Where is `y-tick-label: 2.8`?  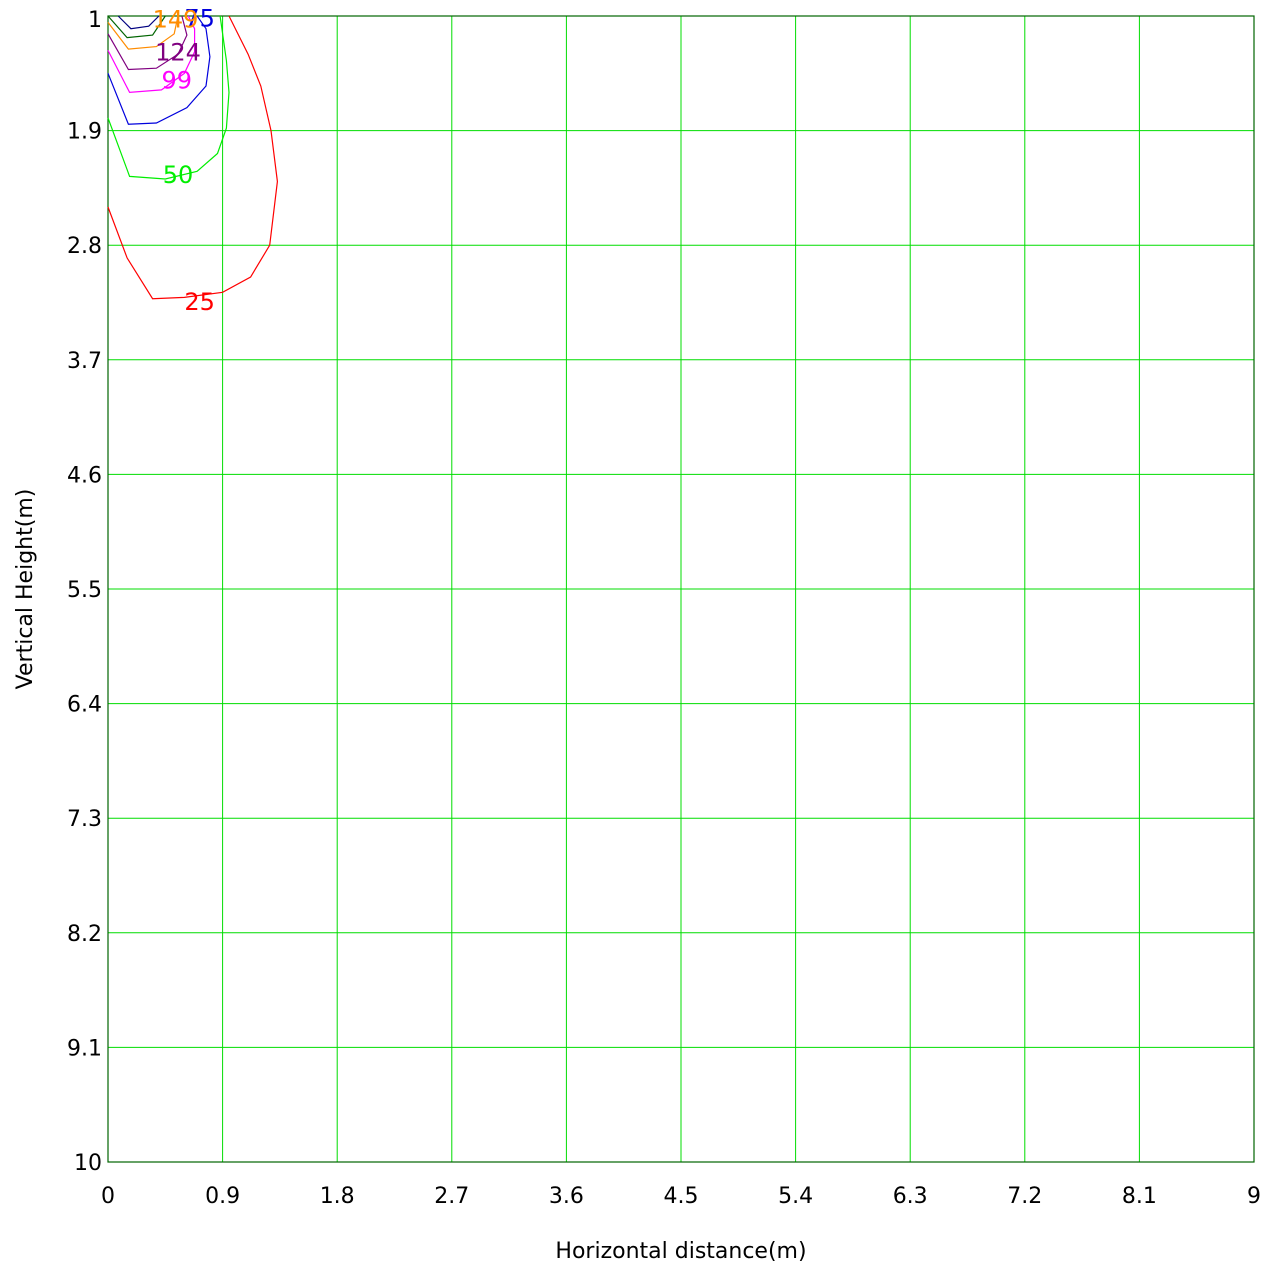 y-tick-label: 2.8 is located at coordinates (84, 246).